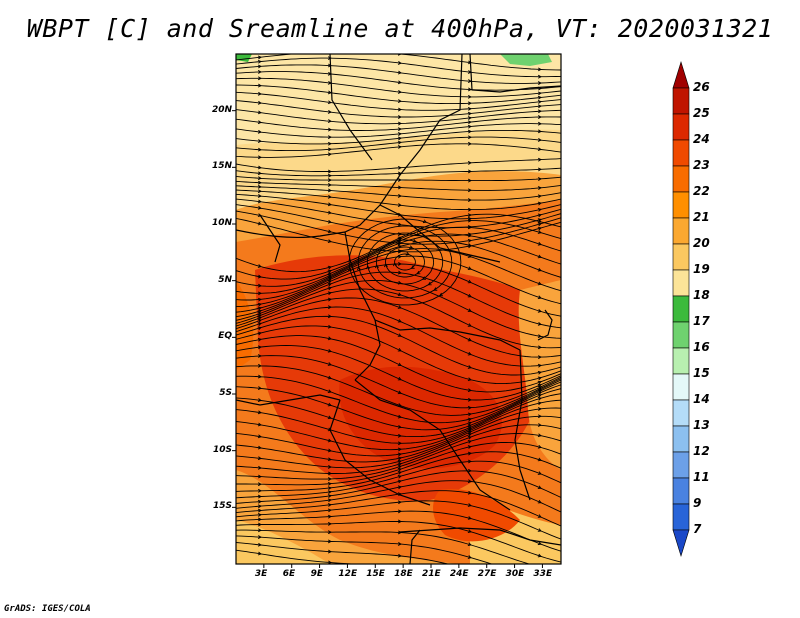 This screenshot has width=800, height=618. I want to click on colorbar-level-label: 16, so click(701, 347).